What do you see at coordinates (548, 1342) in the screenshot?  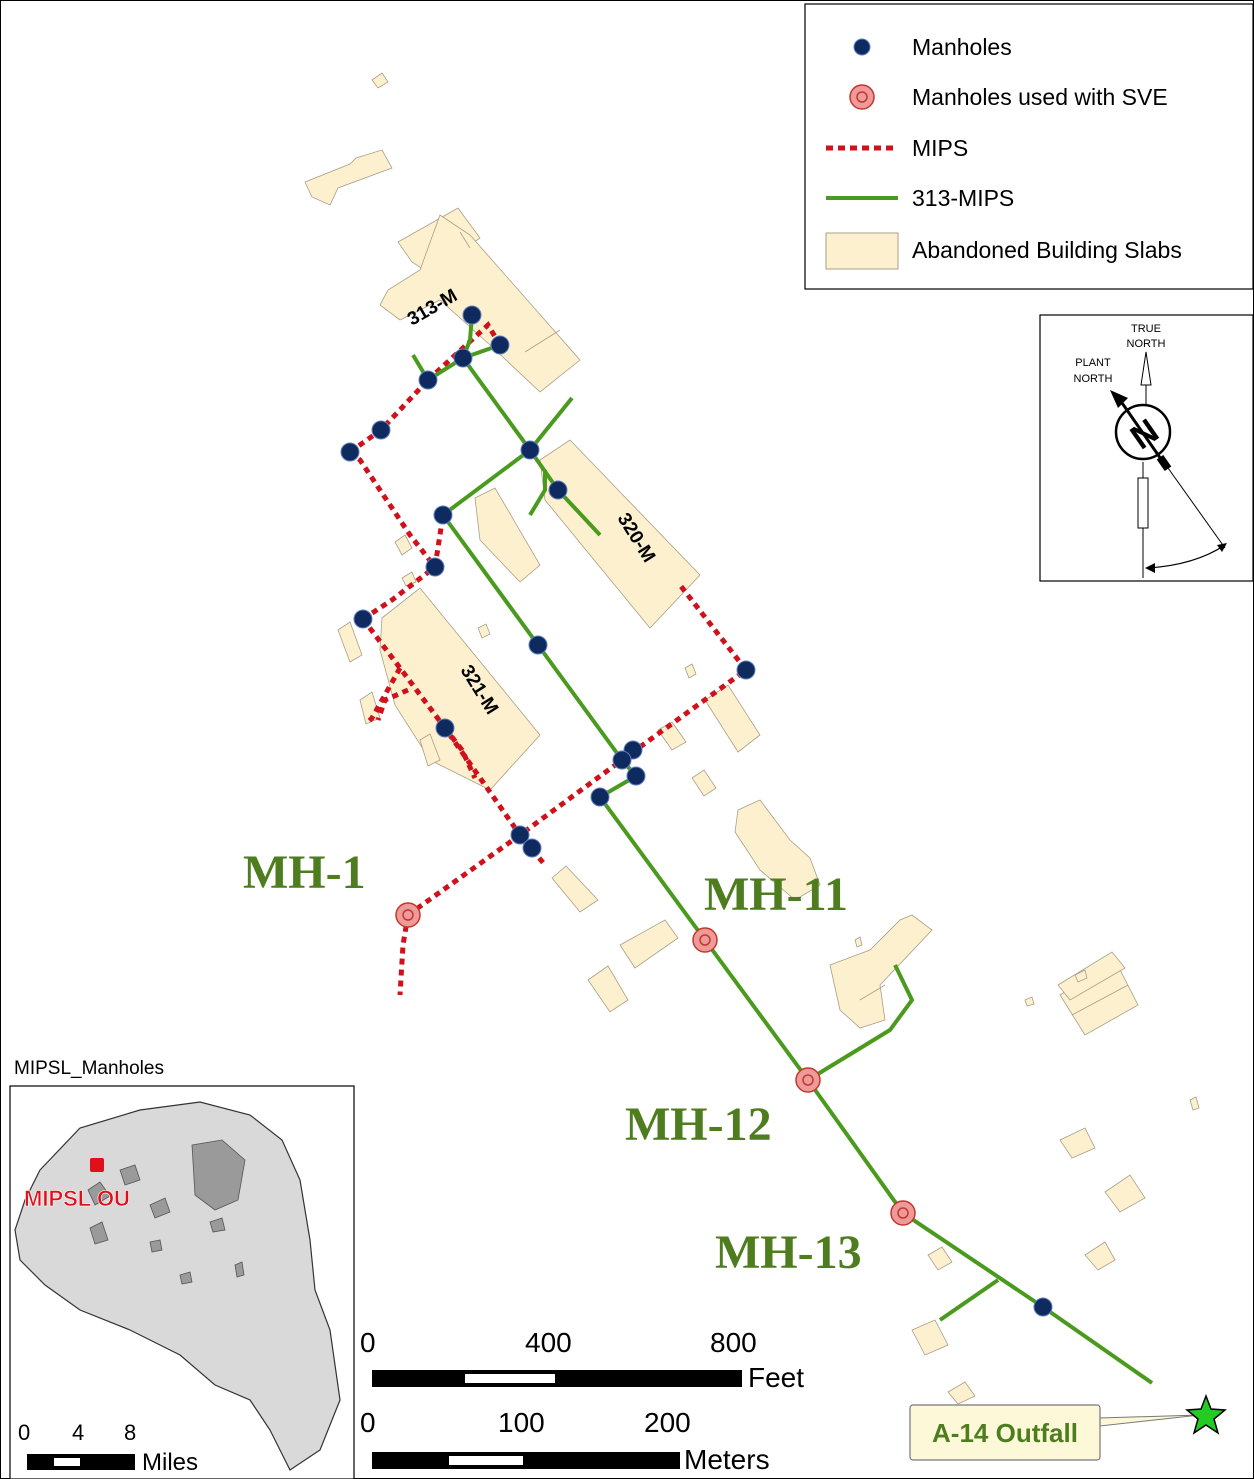 I see `feet-tick: 400` at bounding box center [548, 1342].